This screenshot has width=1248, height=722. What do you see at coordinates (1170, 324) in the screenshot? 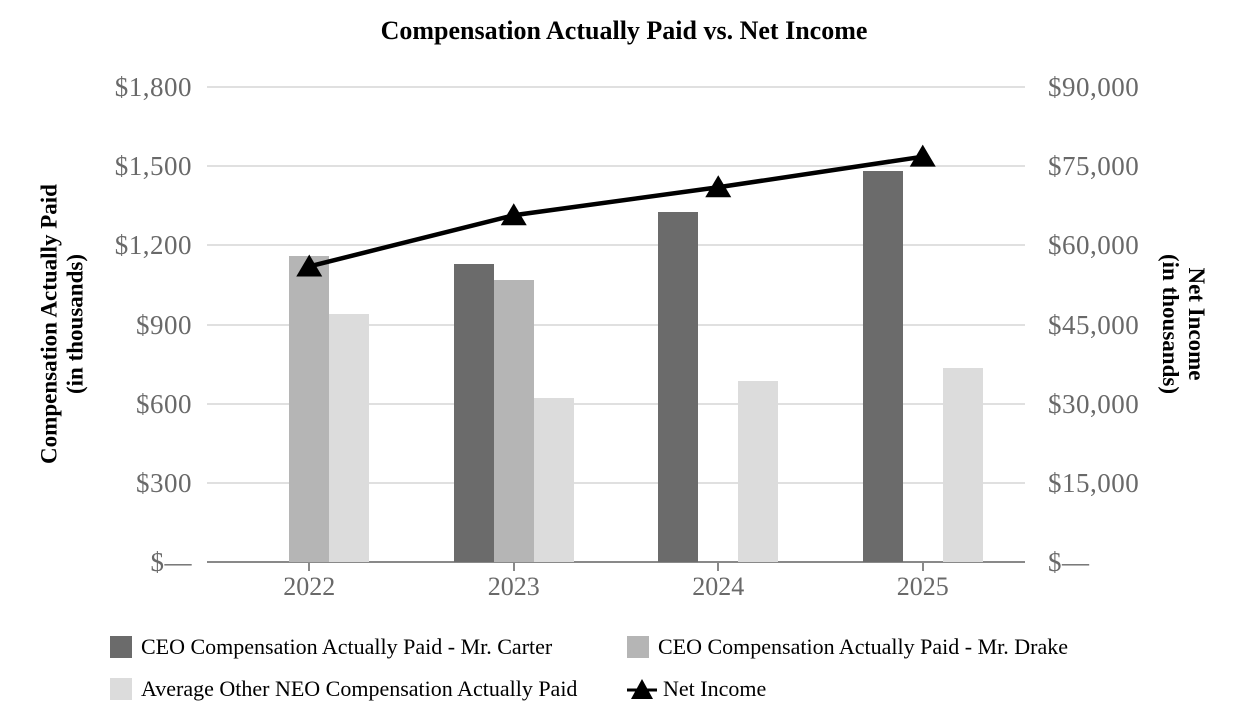
I see `right-axis-title-line2: (in thousands)` at bounding box center [1170, 324].